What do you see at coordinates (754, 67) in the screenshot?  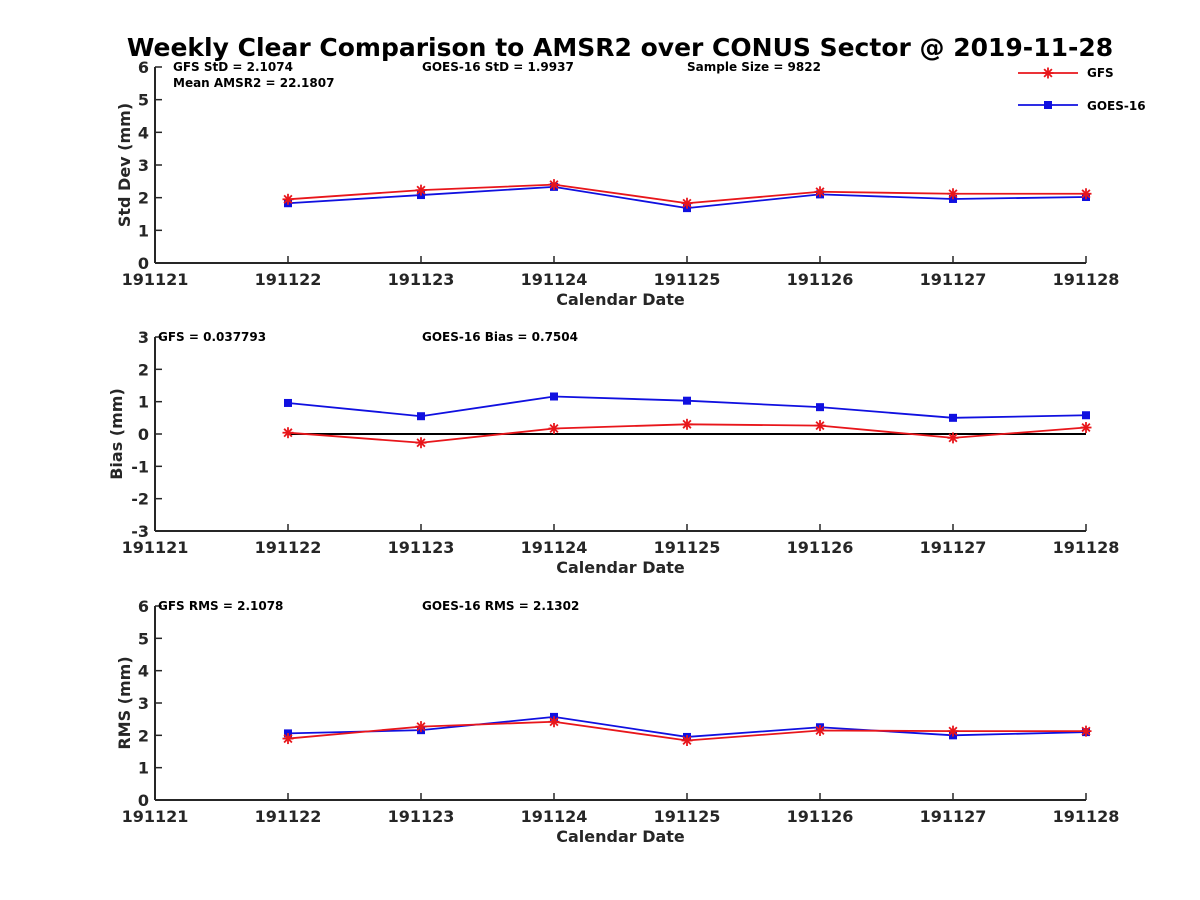 I see `stat-annotation: Sample Size = 9822` at bounding box center [754, 67].